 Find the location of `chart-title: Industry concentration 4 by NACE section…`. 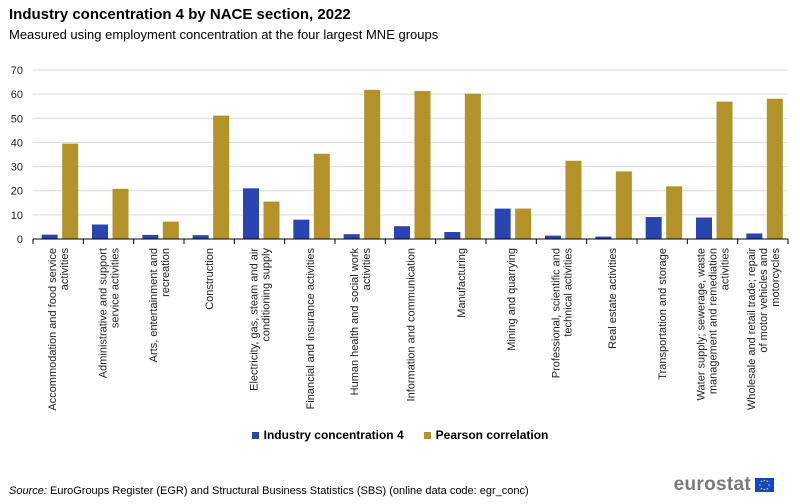

chart-title: Industry concentration 4 by NACE section… is located at coordinates (180, 14).